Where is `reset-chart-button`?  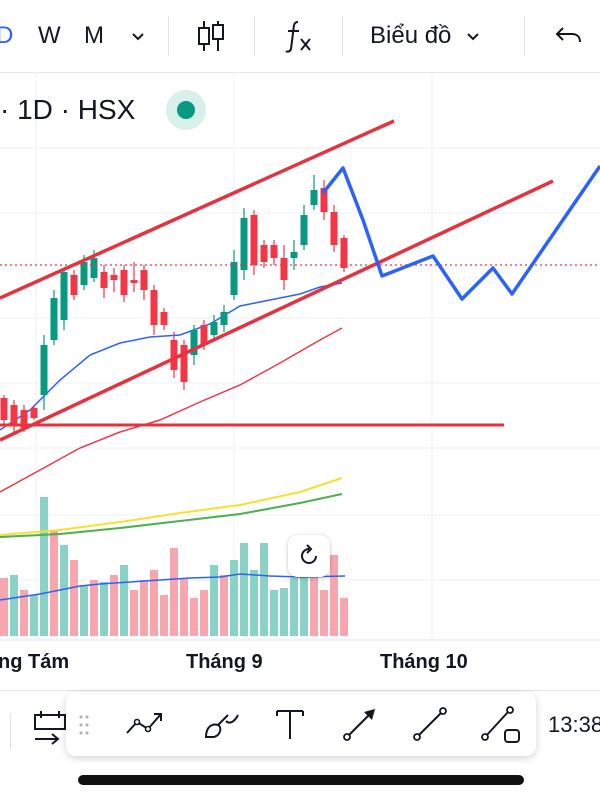 reset-chart-button is located at coordinates (309, 556).